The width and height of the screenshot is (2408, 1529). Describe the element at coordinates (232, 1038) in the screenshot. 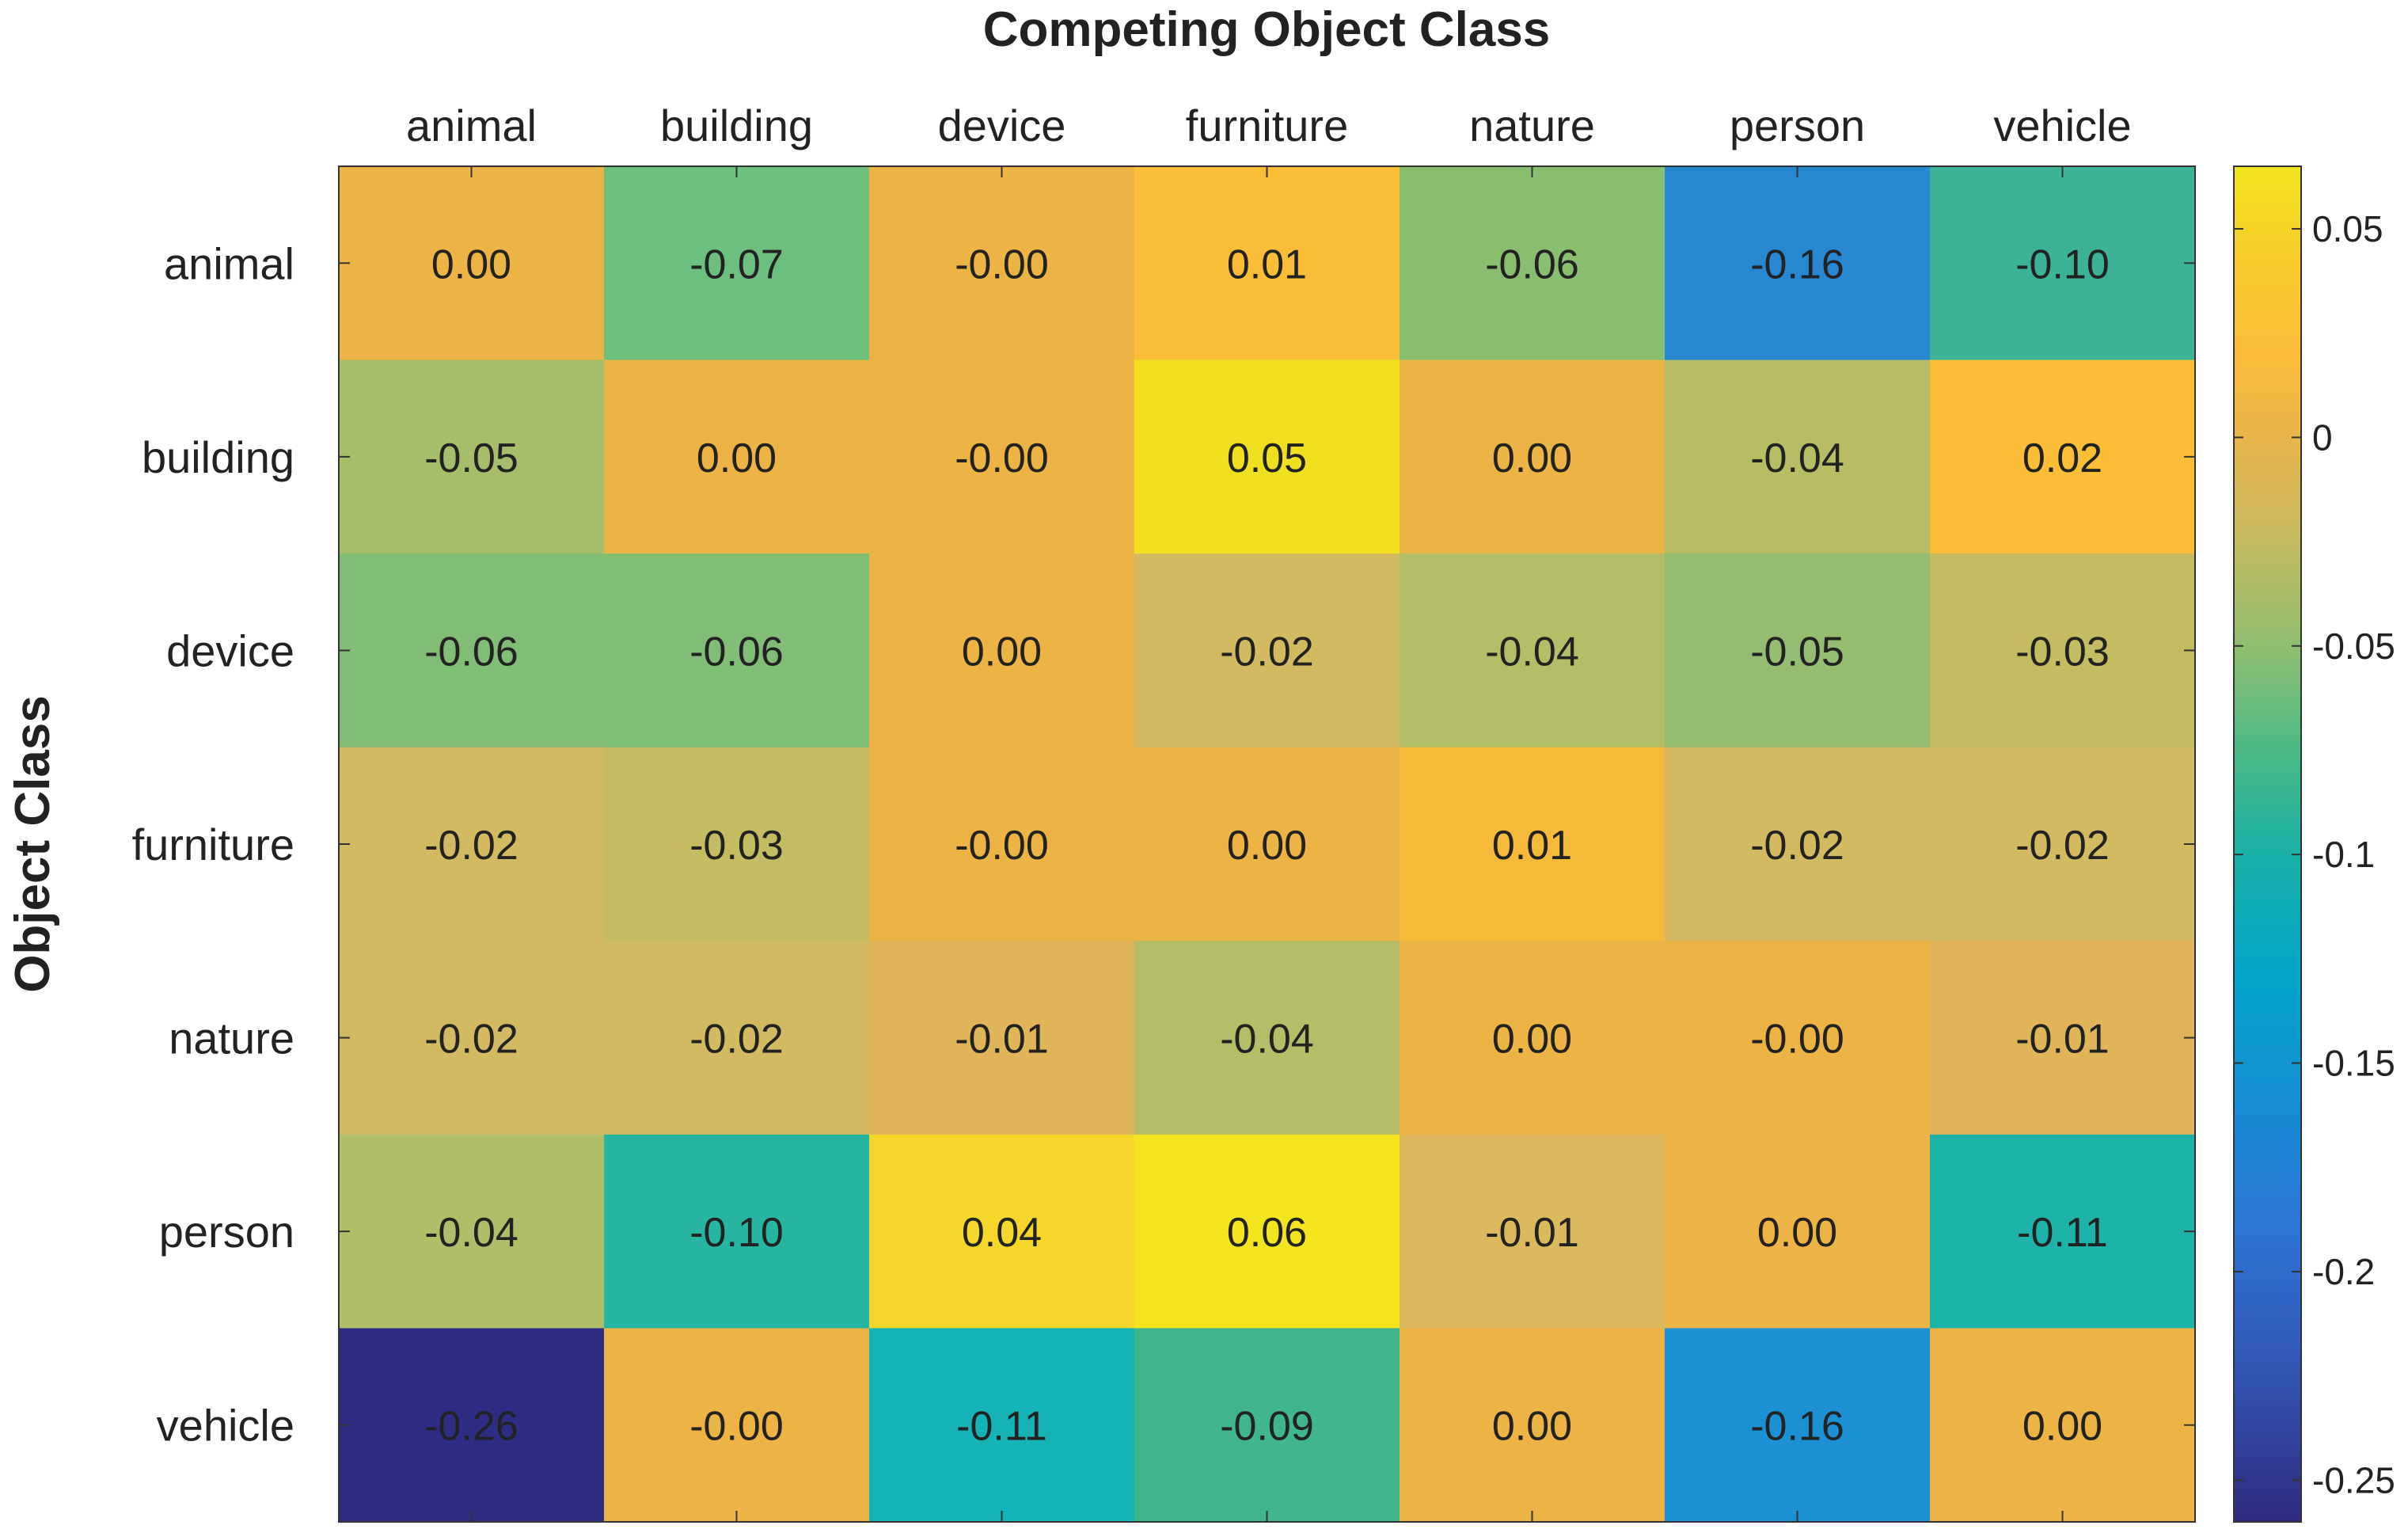

I see `y-tick-label-nature: nature` at that location.